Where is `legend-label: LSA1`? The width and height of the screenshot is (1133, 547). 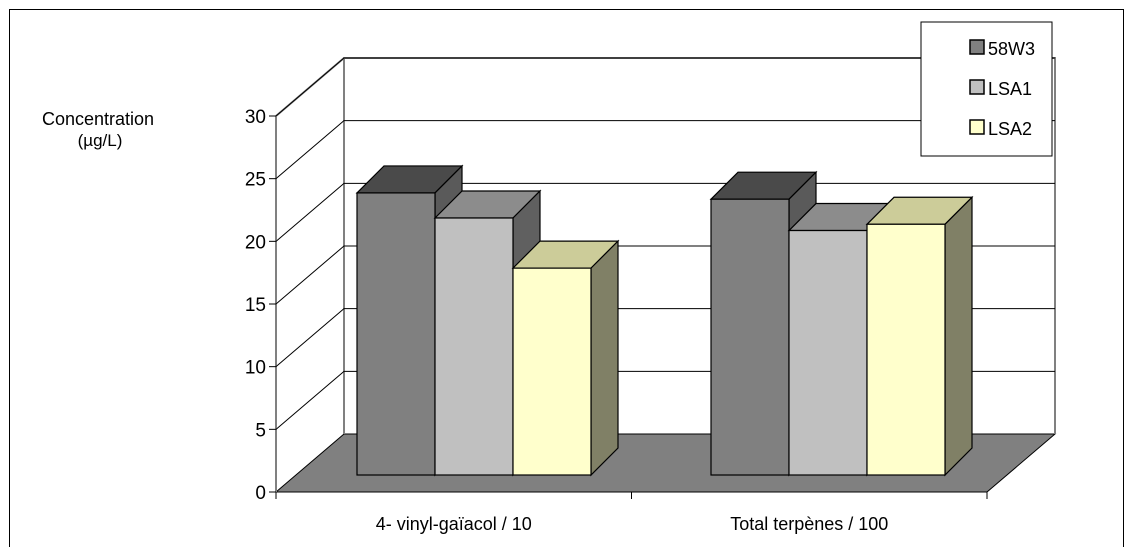 legend-label: LSA1 is located at coordinates (1010, 89).